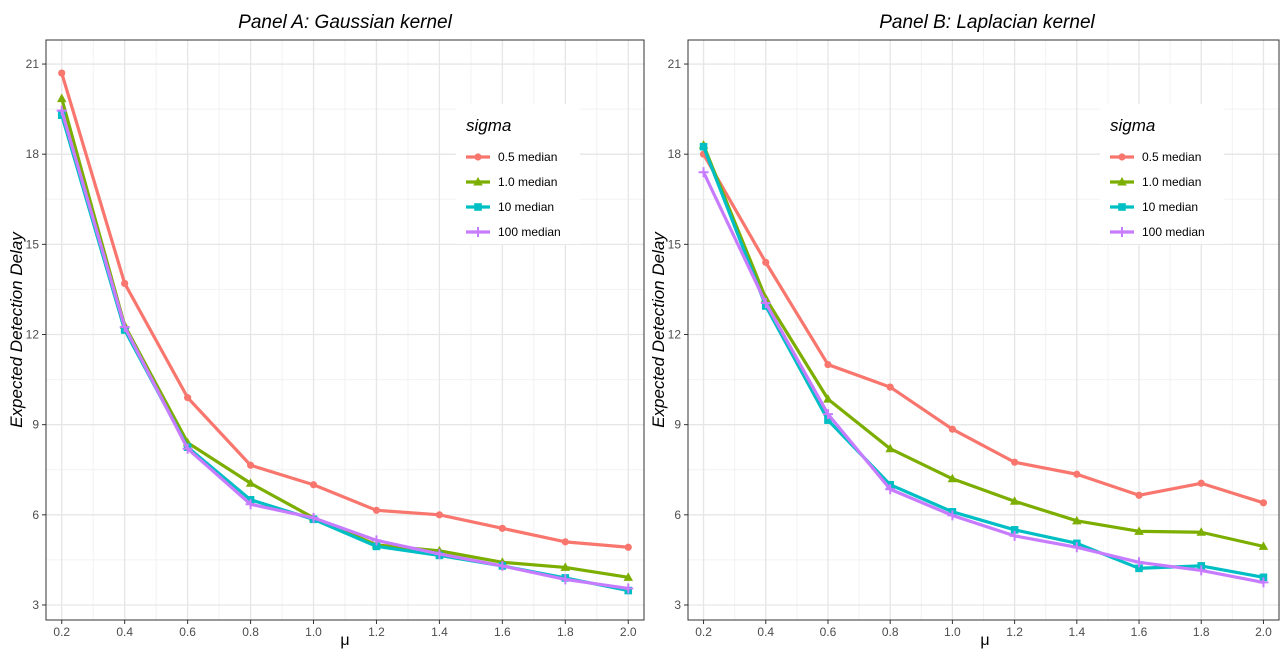 The image size is (1287, 652). Describe the element at coordinates (675, 64) in the screenshot. I see `panel-b-y-tick-label: 21` at that location.